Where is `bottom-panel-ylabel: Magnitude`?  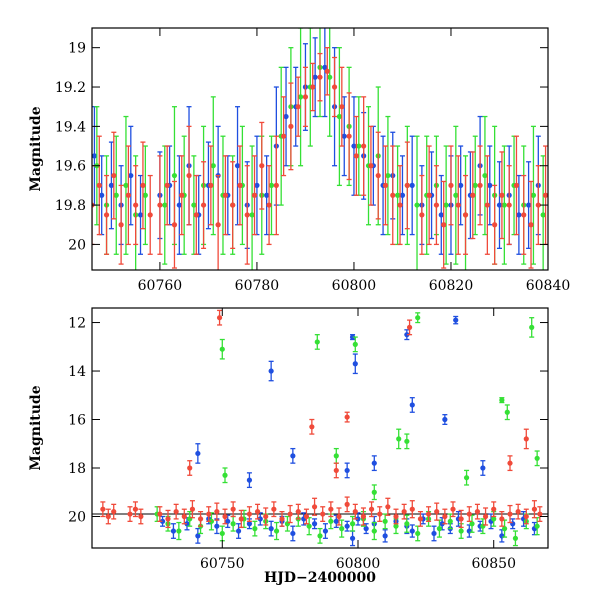
bottom-panel-ylabel: Magnitude is located at coordinates (36, 427).